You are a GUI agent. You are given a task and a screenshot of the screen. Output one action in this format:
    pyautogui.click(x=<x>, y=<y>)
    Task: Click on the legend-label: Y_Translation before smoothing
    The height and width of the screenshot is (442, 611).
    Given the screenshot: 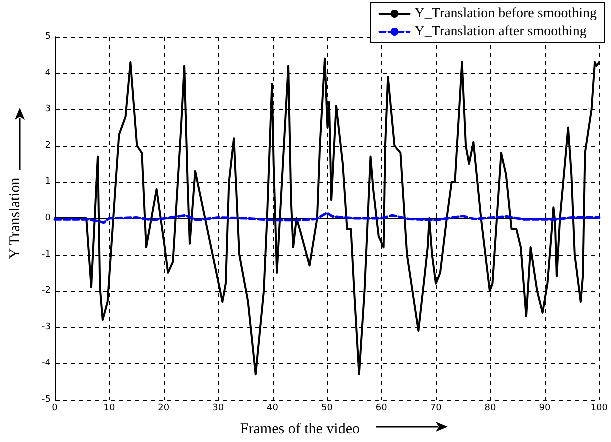 What is the action you would take?
    pyautogui.click(x=506, y=14)
    